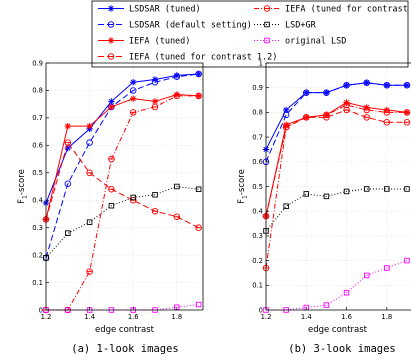  I want to click on y-tick-label: 0, so click(41, 310).